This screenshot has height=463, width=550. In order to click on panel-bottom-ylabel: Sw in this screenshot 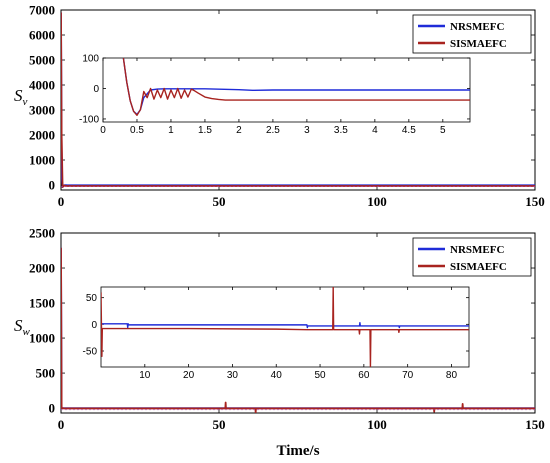, I will do `click(22, 327)`.